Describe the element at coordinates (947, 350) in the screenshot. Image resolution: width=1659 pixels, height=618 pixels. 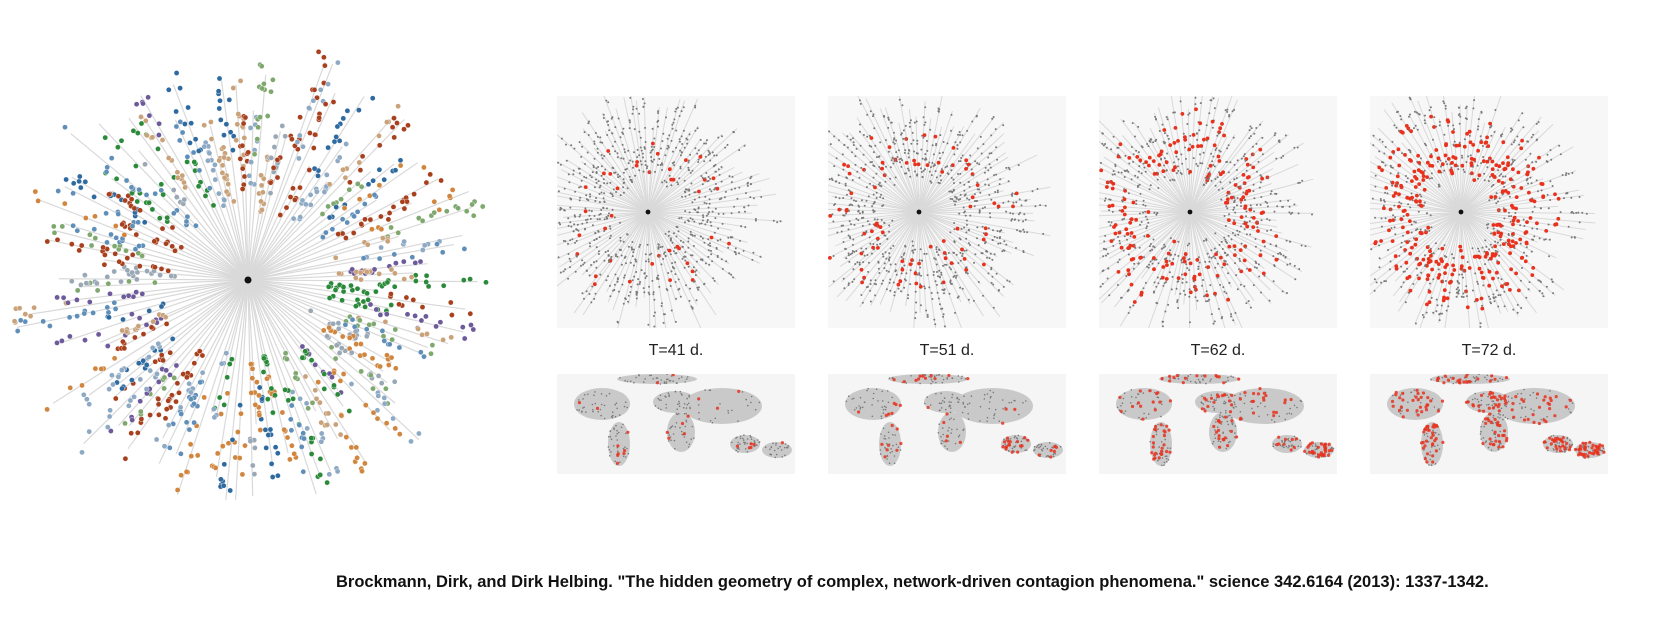
I see `time-label: T=51 d.` at that location.